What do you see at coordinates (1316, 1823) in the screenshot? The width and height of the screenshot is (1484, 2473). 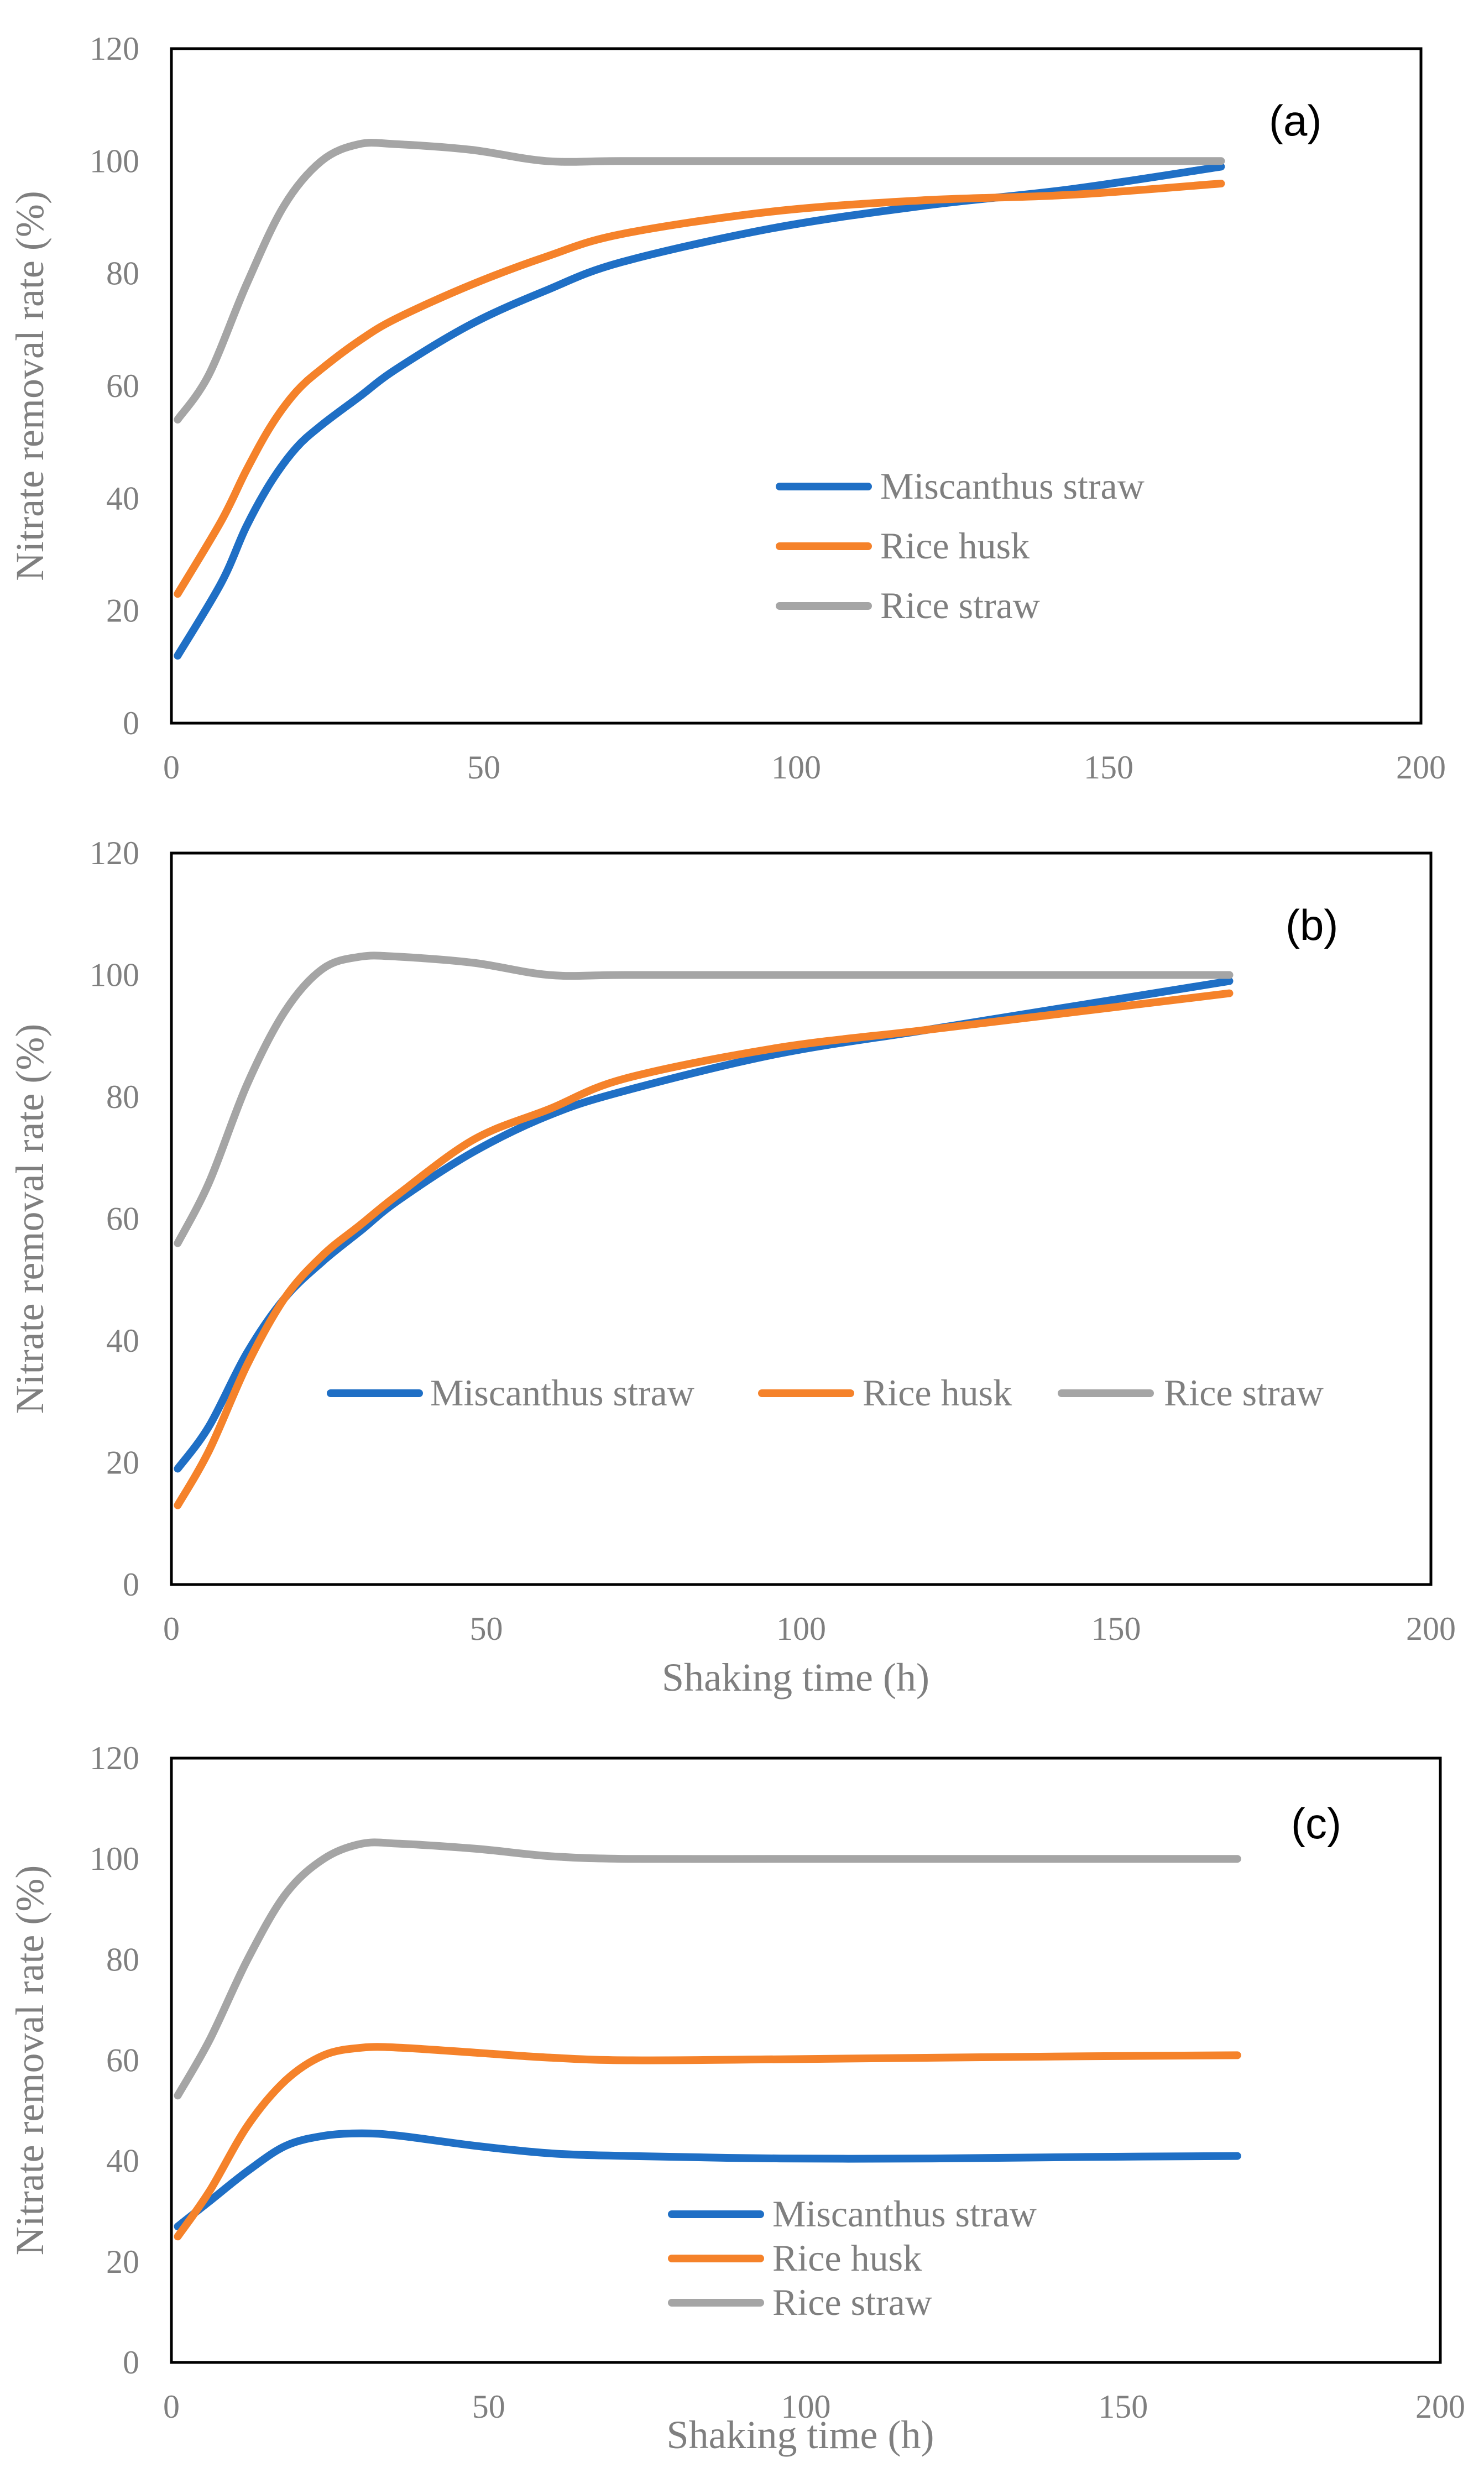 I see `panel-label: (c)` at bounding box center [1316, 1823].